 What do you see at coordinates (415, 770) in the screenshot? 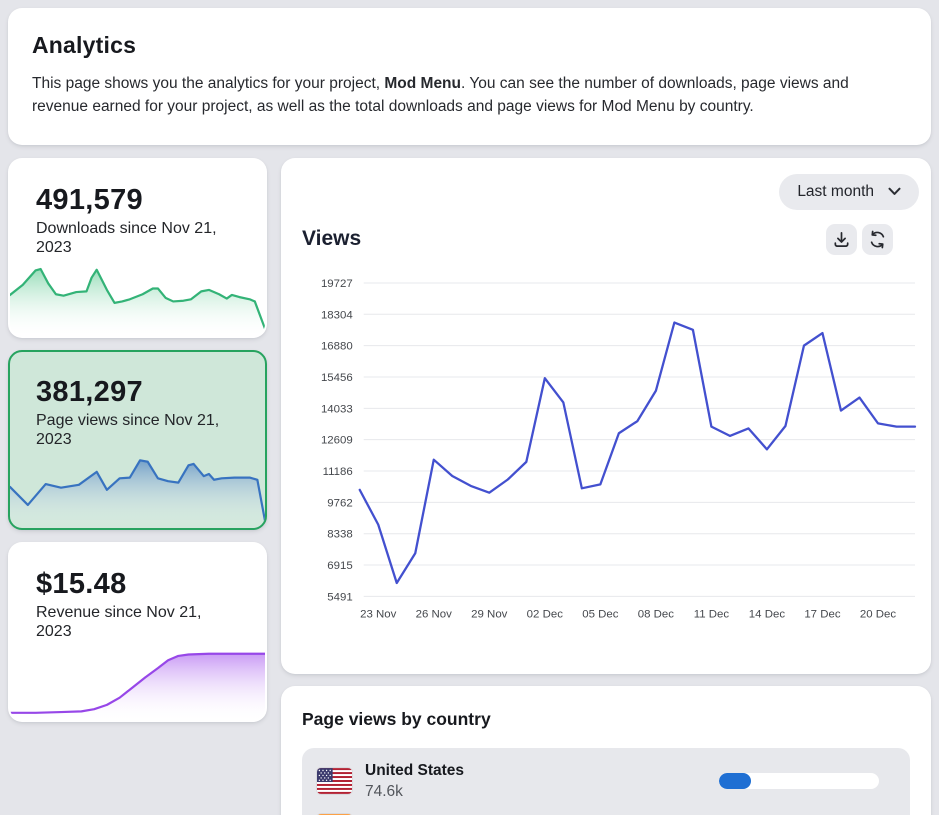
I see `country-name: United States` at bounding box center [415, 770].